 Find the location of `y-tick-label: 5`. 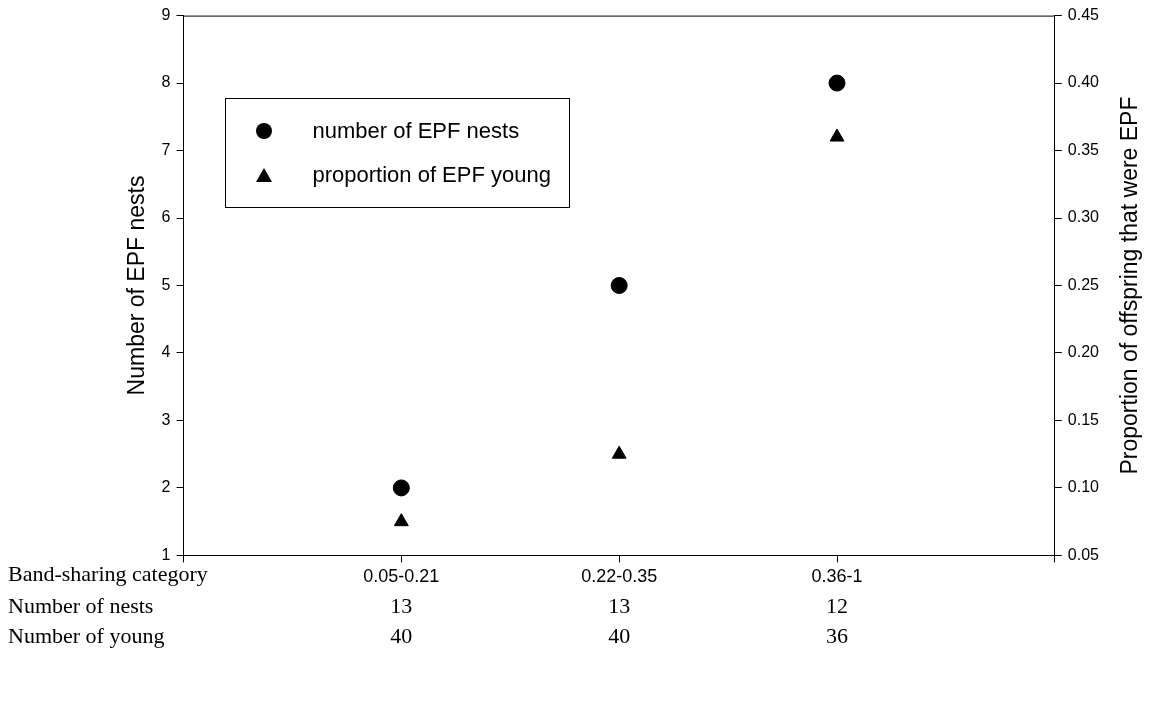

y-tick-label: 5 is located at coordinates (166, 284).